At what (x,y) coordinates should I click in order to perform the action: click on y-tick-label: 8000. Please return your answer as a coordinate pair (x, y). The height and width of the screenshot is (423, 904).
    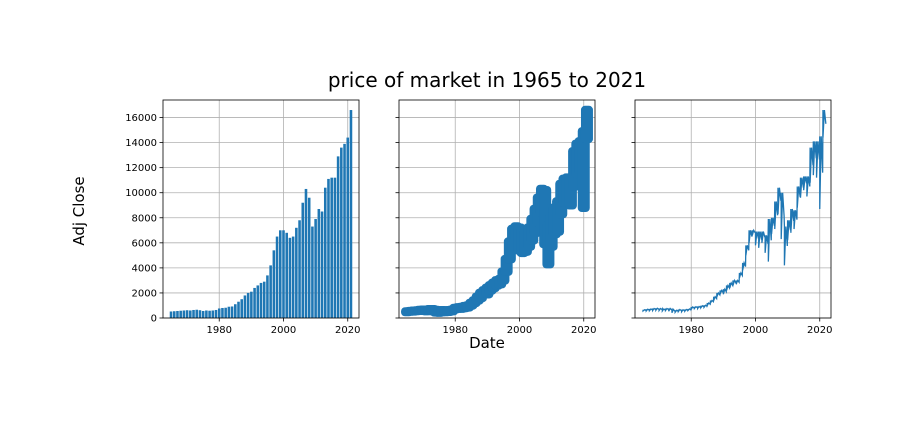
    Looking at the image, I should click on (144, 218).